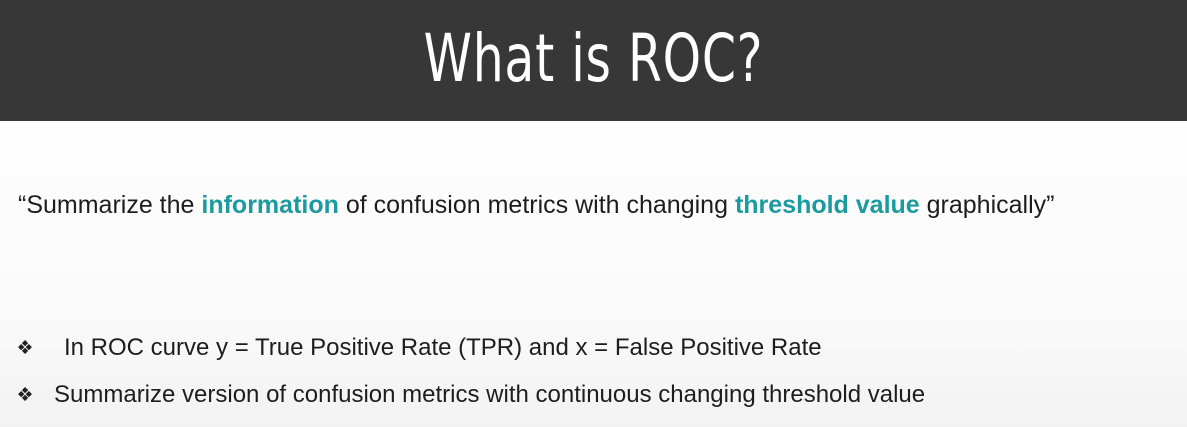  What do you see at coordinates (987, 205) in the screenshot?
I see `quote-text-3: graphically”` at bounding box center [987, 205].